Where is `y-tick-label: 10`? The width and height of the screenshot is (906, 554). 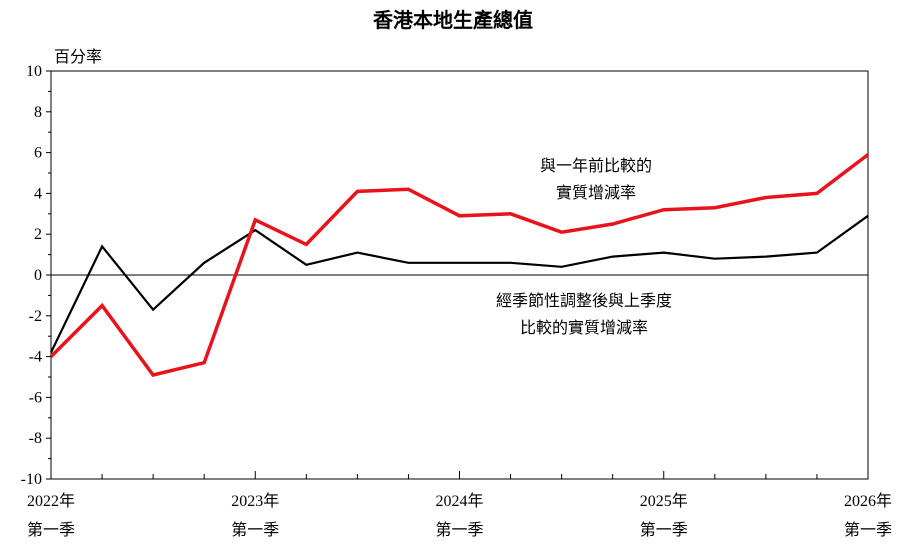 y-tick-label: 10 is located at coordinates (34, 71).